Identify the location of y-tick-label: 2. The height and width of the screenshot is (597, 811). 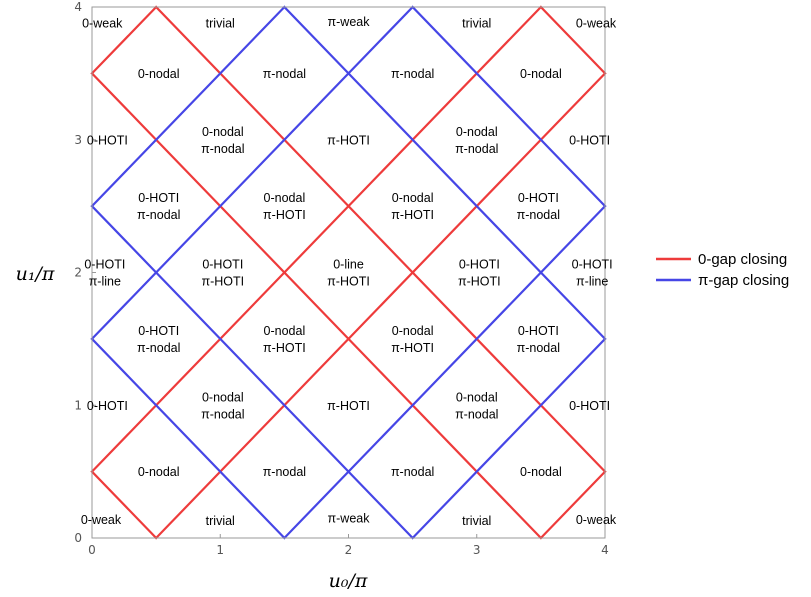
(78, 273).